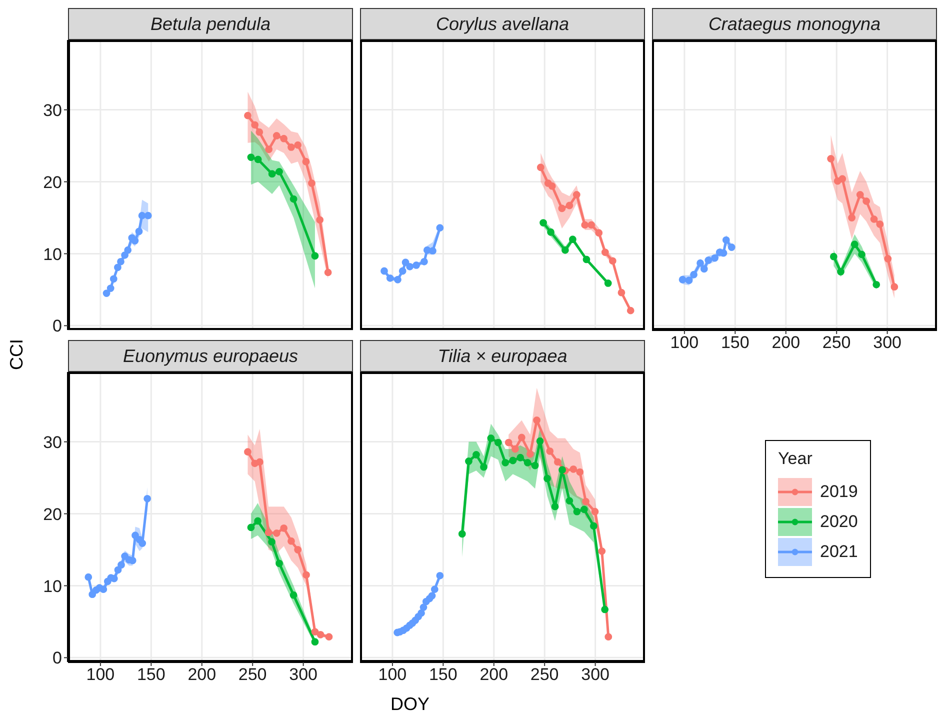 This screenshot has width=942, height=717. I want to click on chart-title: Betula pendula, so click(210, 24).